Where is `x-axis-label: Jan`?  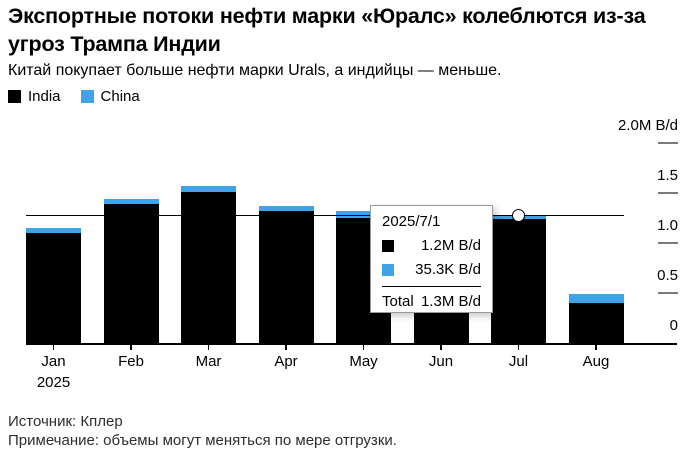 x-axis-label: Jan is located at coordinates (53, 361).